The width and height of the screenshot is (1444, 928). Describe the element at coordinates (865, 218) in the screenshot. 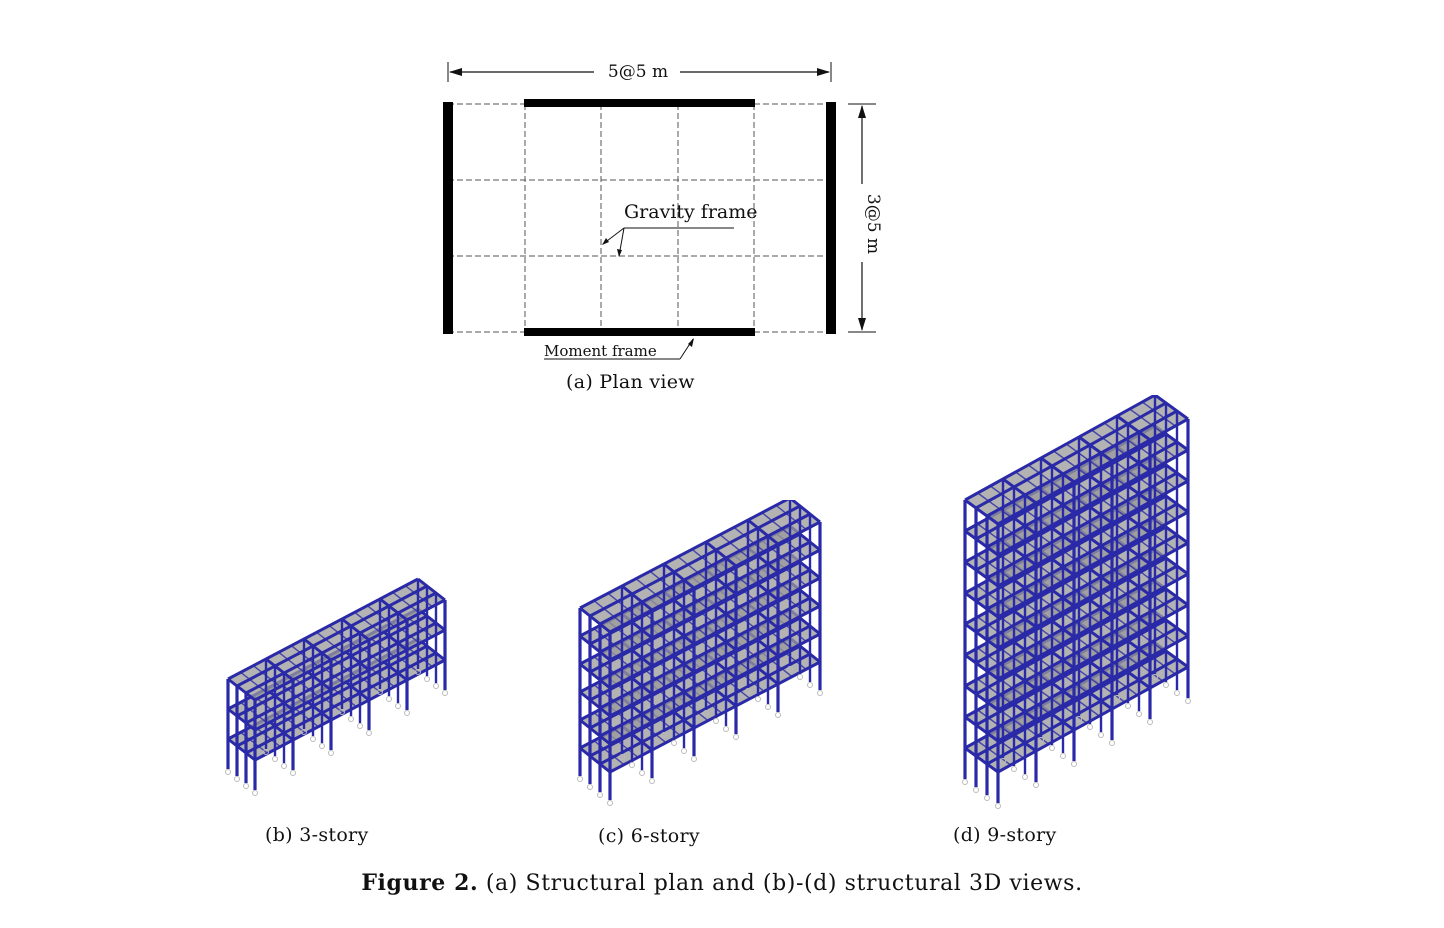

I see `height-dimension: 3@5 m` at that location.